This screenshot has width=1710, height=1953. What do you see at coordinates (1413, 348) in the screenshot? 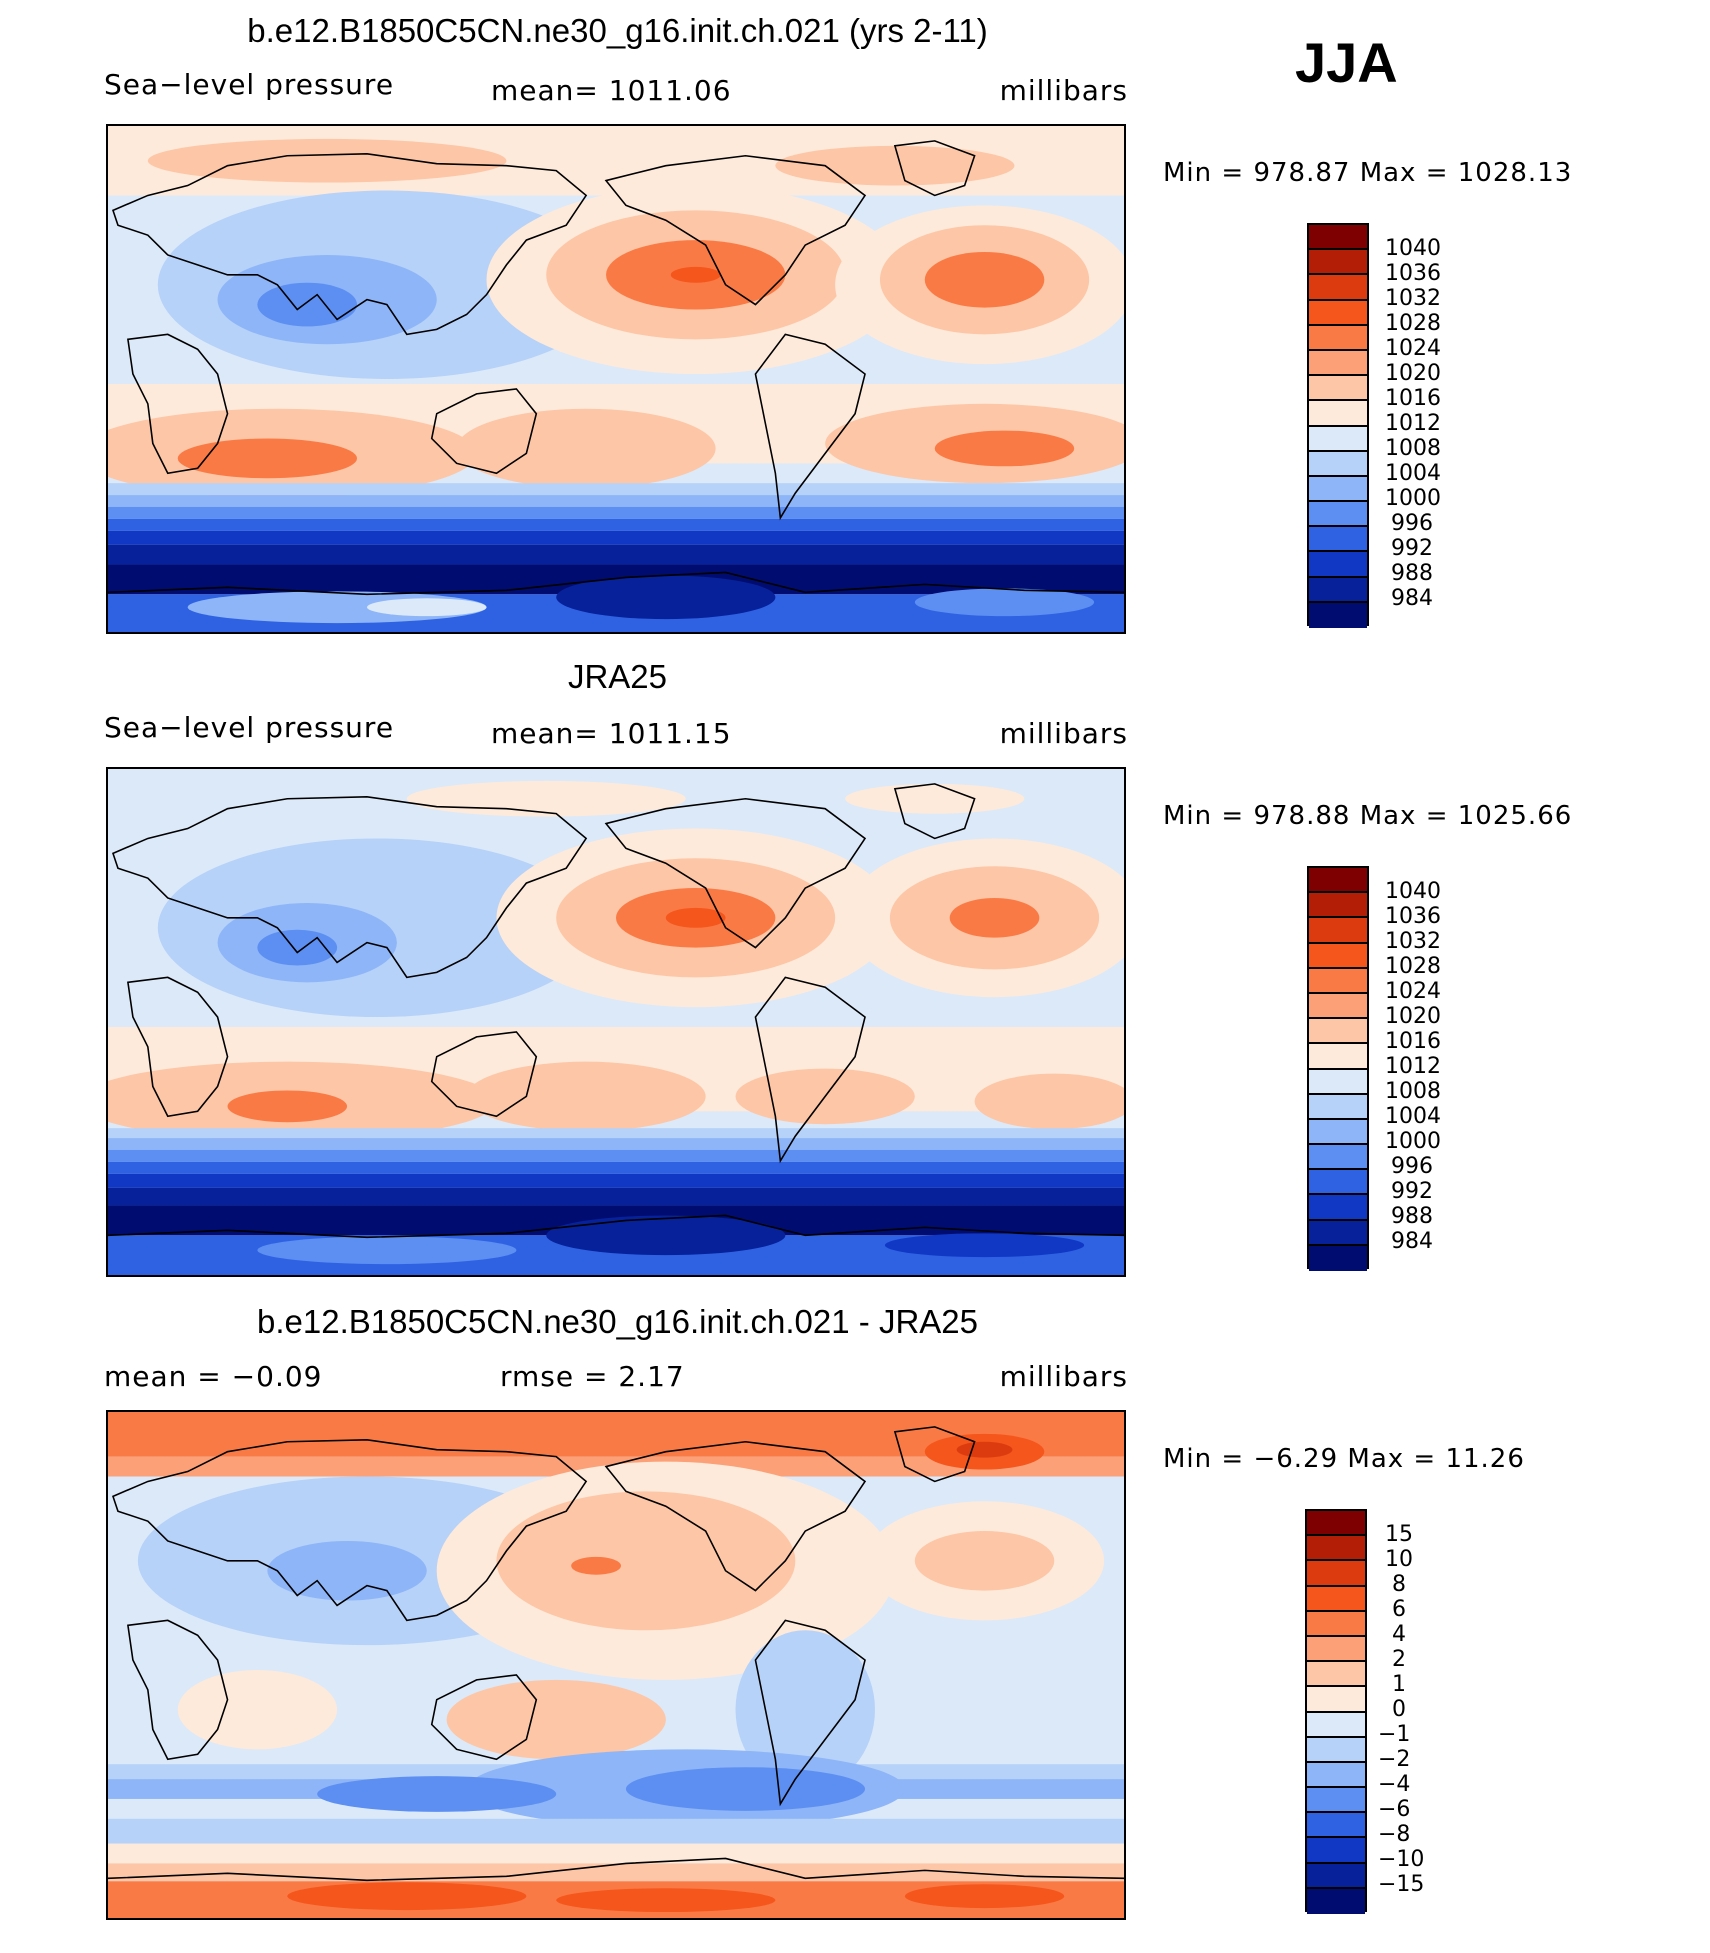
I see `panel1-colorbar-label: 1024` at bounding box center [1413, 348].